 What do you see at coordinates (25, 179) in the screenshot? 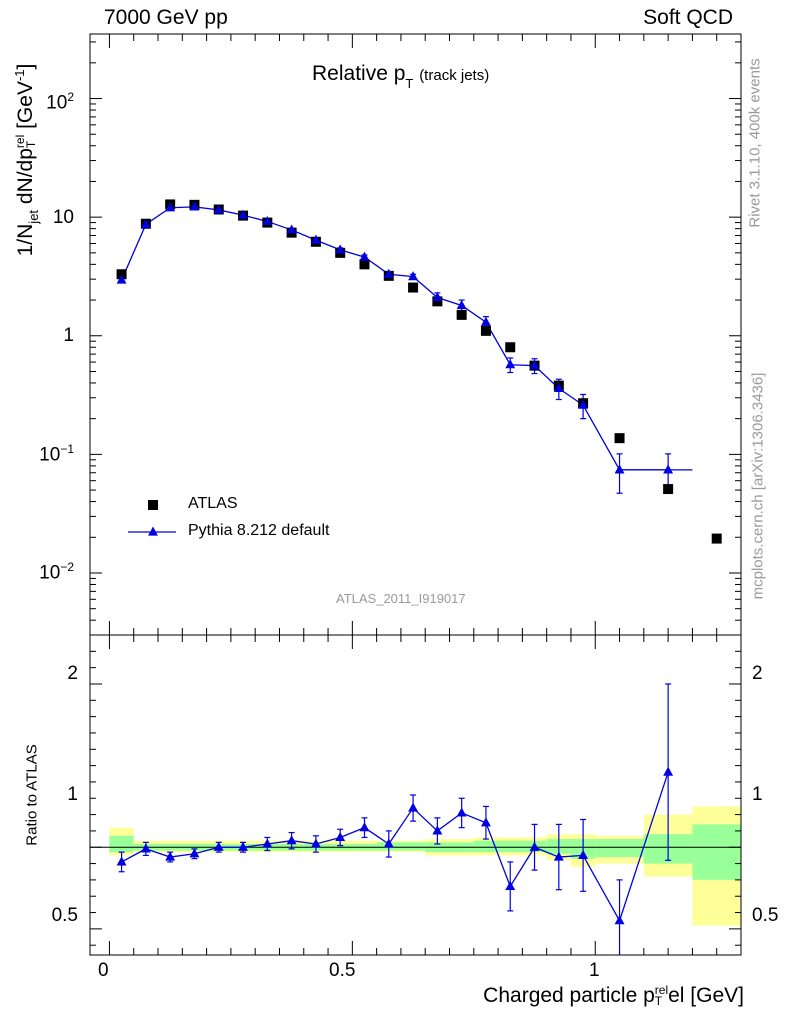
I see `ylabel-part: dN/dp` at bounding box center [25, 179].